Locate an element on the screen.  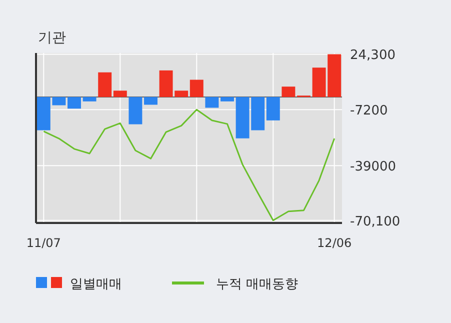
y-tick-label: -70,100 is located at coordinates (375, 222).